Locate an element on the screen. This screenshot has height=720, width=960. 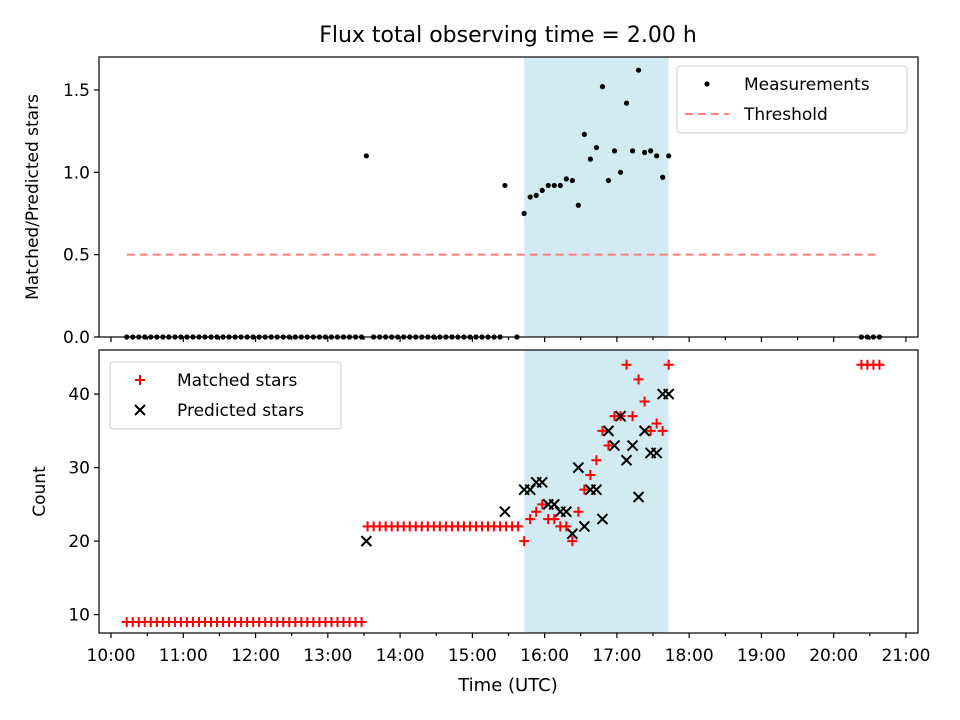
y-tick-label: 0.5 is located at coordinates (76, 256).